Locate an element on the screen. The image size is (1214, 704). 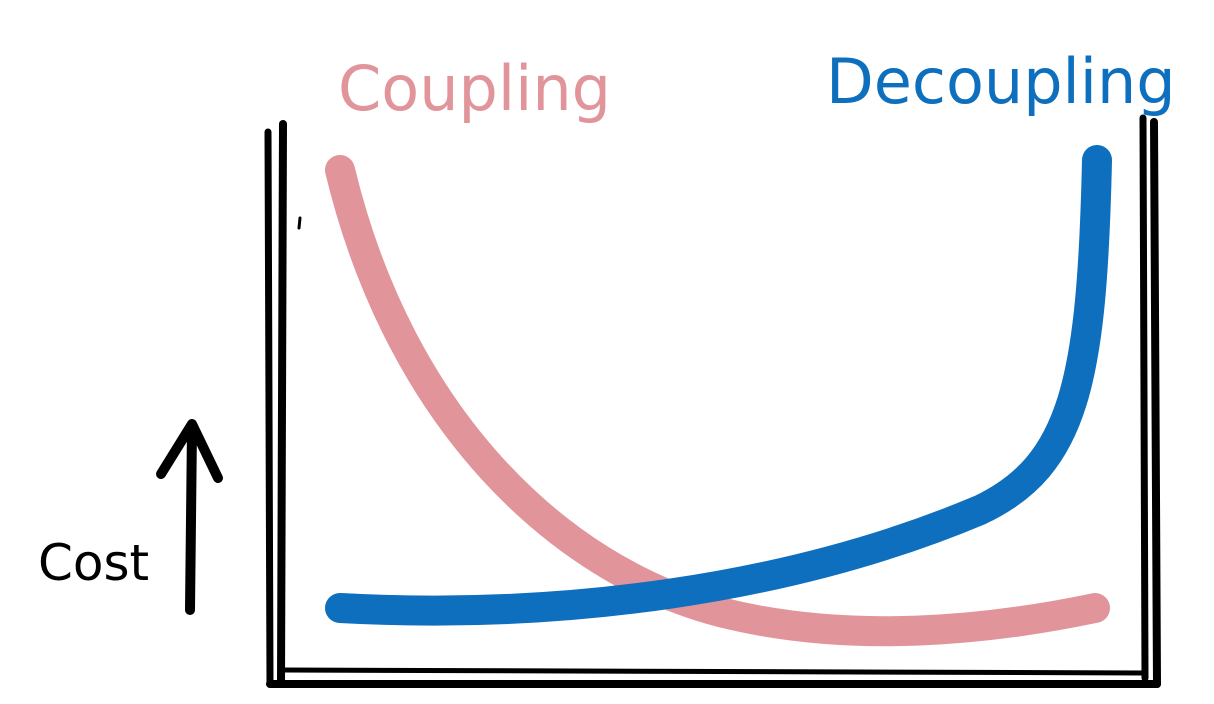
coupling-label: Coupling is located at coordinates (474, 88).